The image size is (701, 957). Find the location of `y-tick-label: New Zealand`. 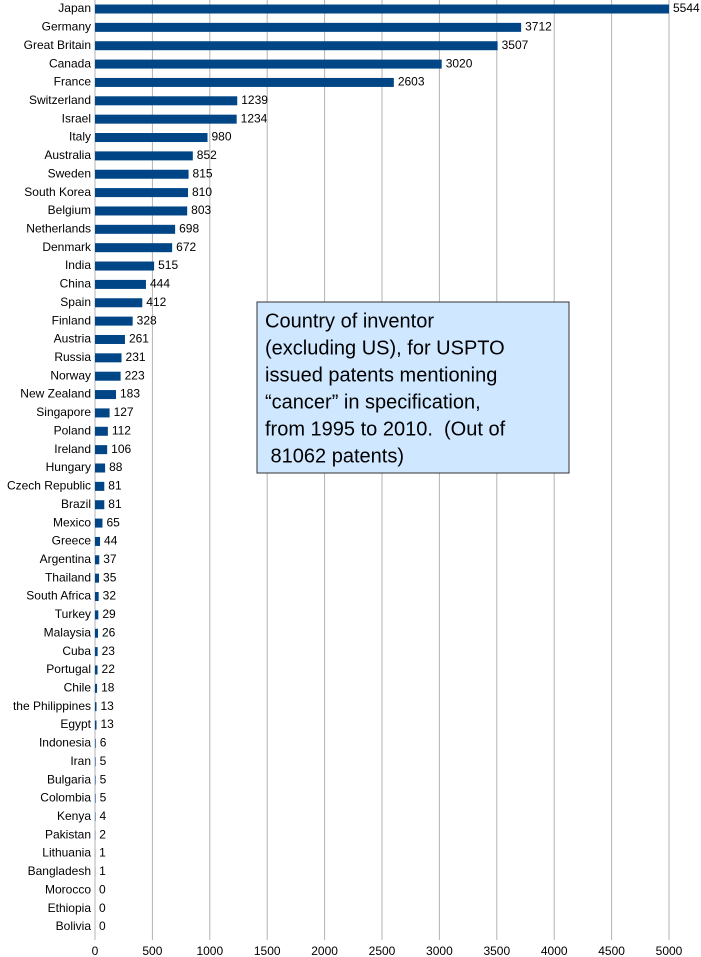

y-tick-label: New Zealand is located at coordinates (55, 394).